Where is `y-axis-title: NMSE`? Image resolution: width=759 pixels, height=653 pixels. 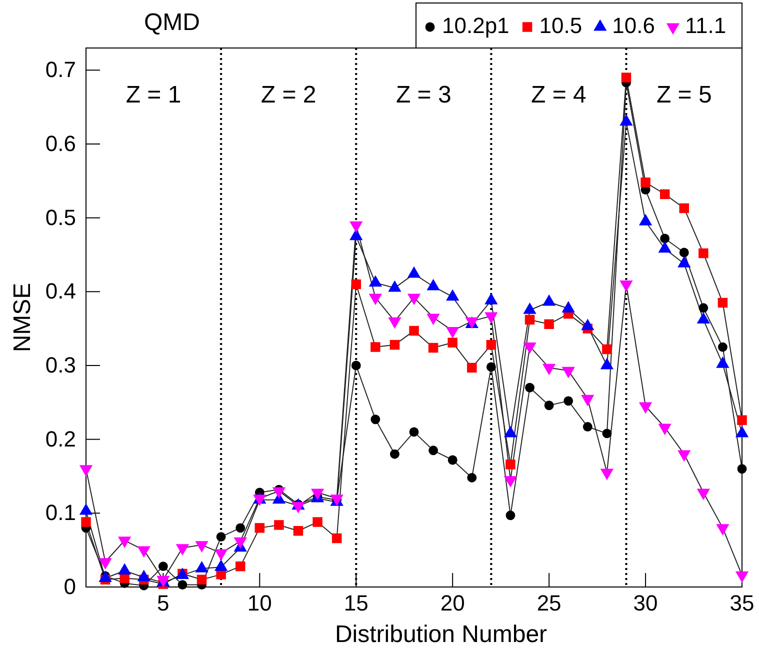 y-axis-title: NMSE is located at coordinates (22, 317).